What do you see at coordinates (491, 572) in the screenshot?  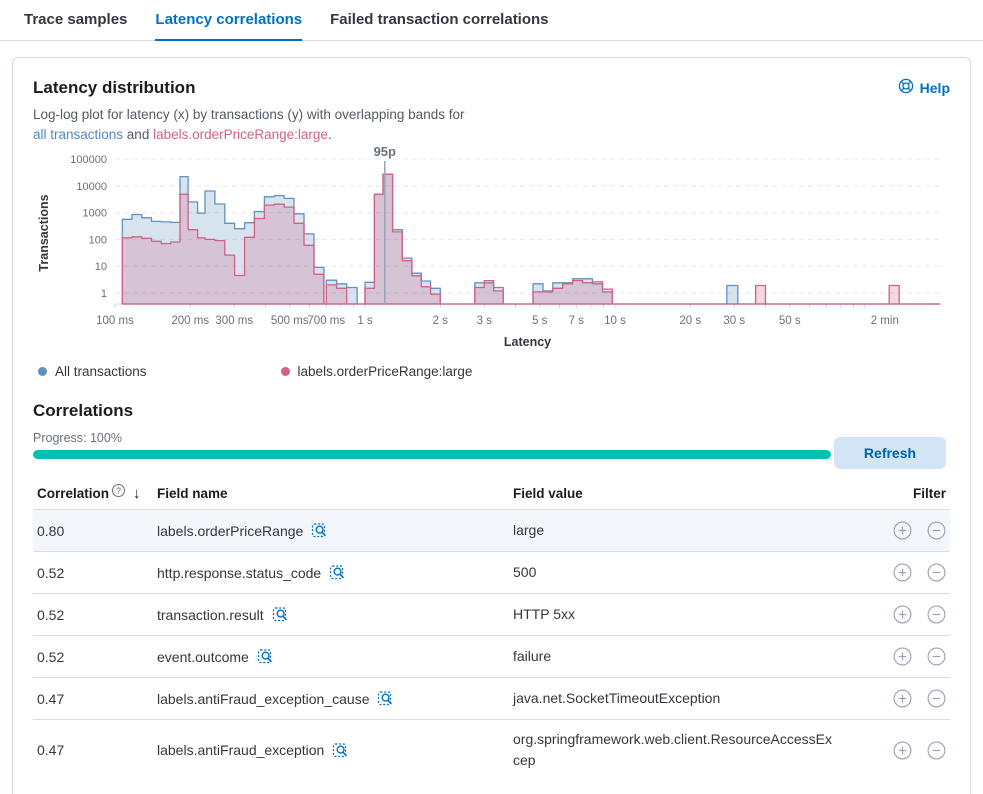 I see `table-row: 0.52 http.response.status_code 500` at bounding box center [491, 572].